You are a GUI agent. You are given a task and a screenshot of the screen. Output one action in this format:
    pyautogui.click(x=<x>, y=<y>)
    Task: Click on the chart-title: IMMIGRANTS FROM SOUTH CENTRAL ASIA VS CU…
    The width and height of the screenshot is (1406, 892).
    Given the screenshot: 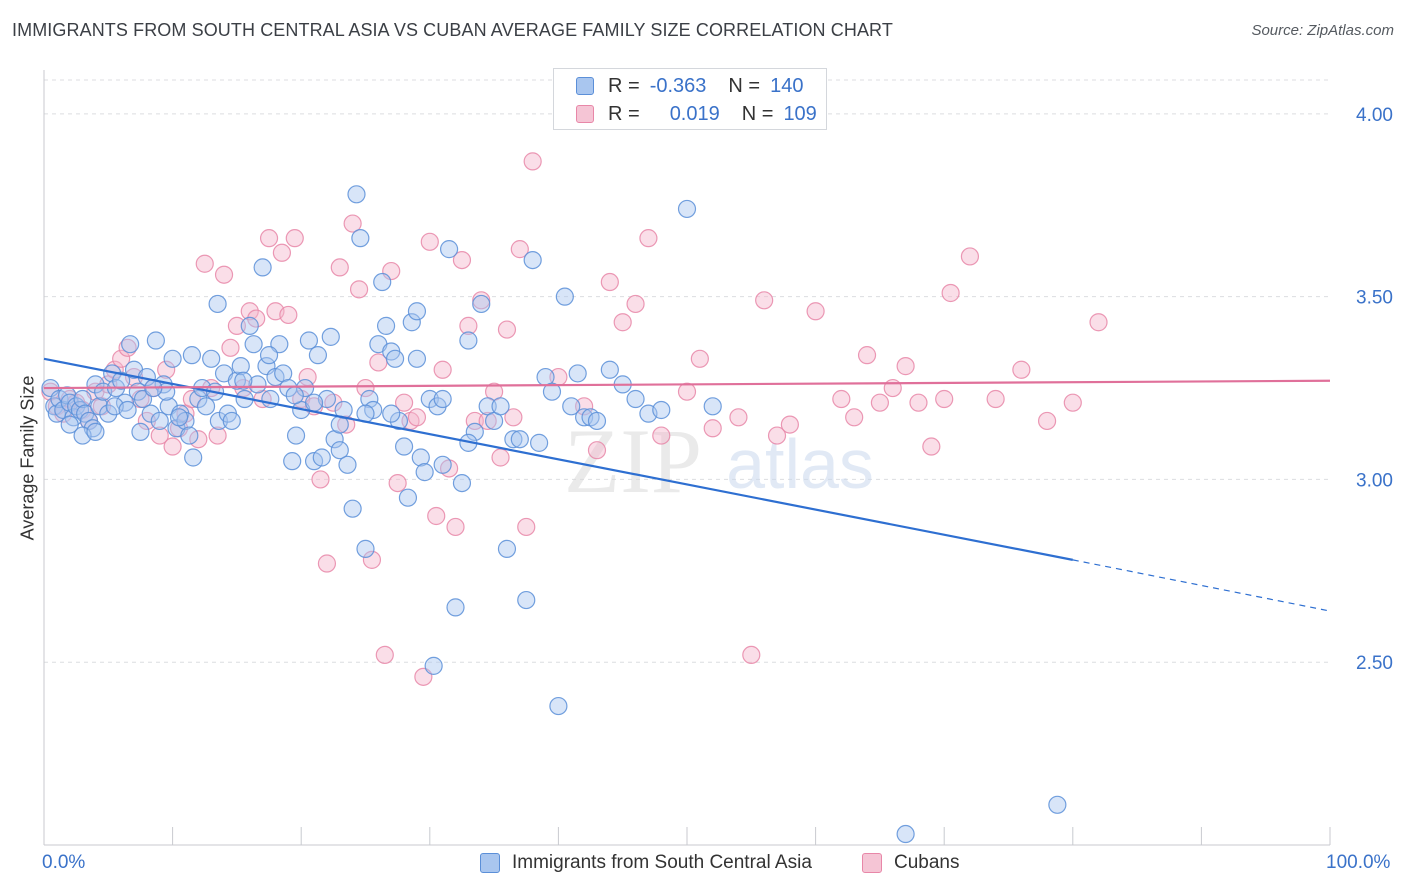 What is the action you would take?
    pyautogui.click(x=452, y=30)
    